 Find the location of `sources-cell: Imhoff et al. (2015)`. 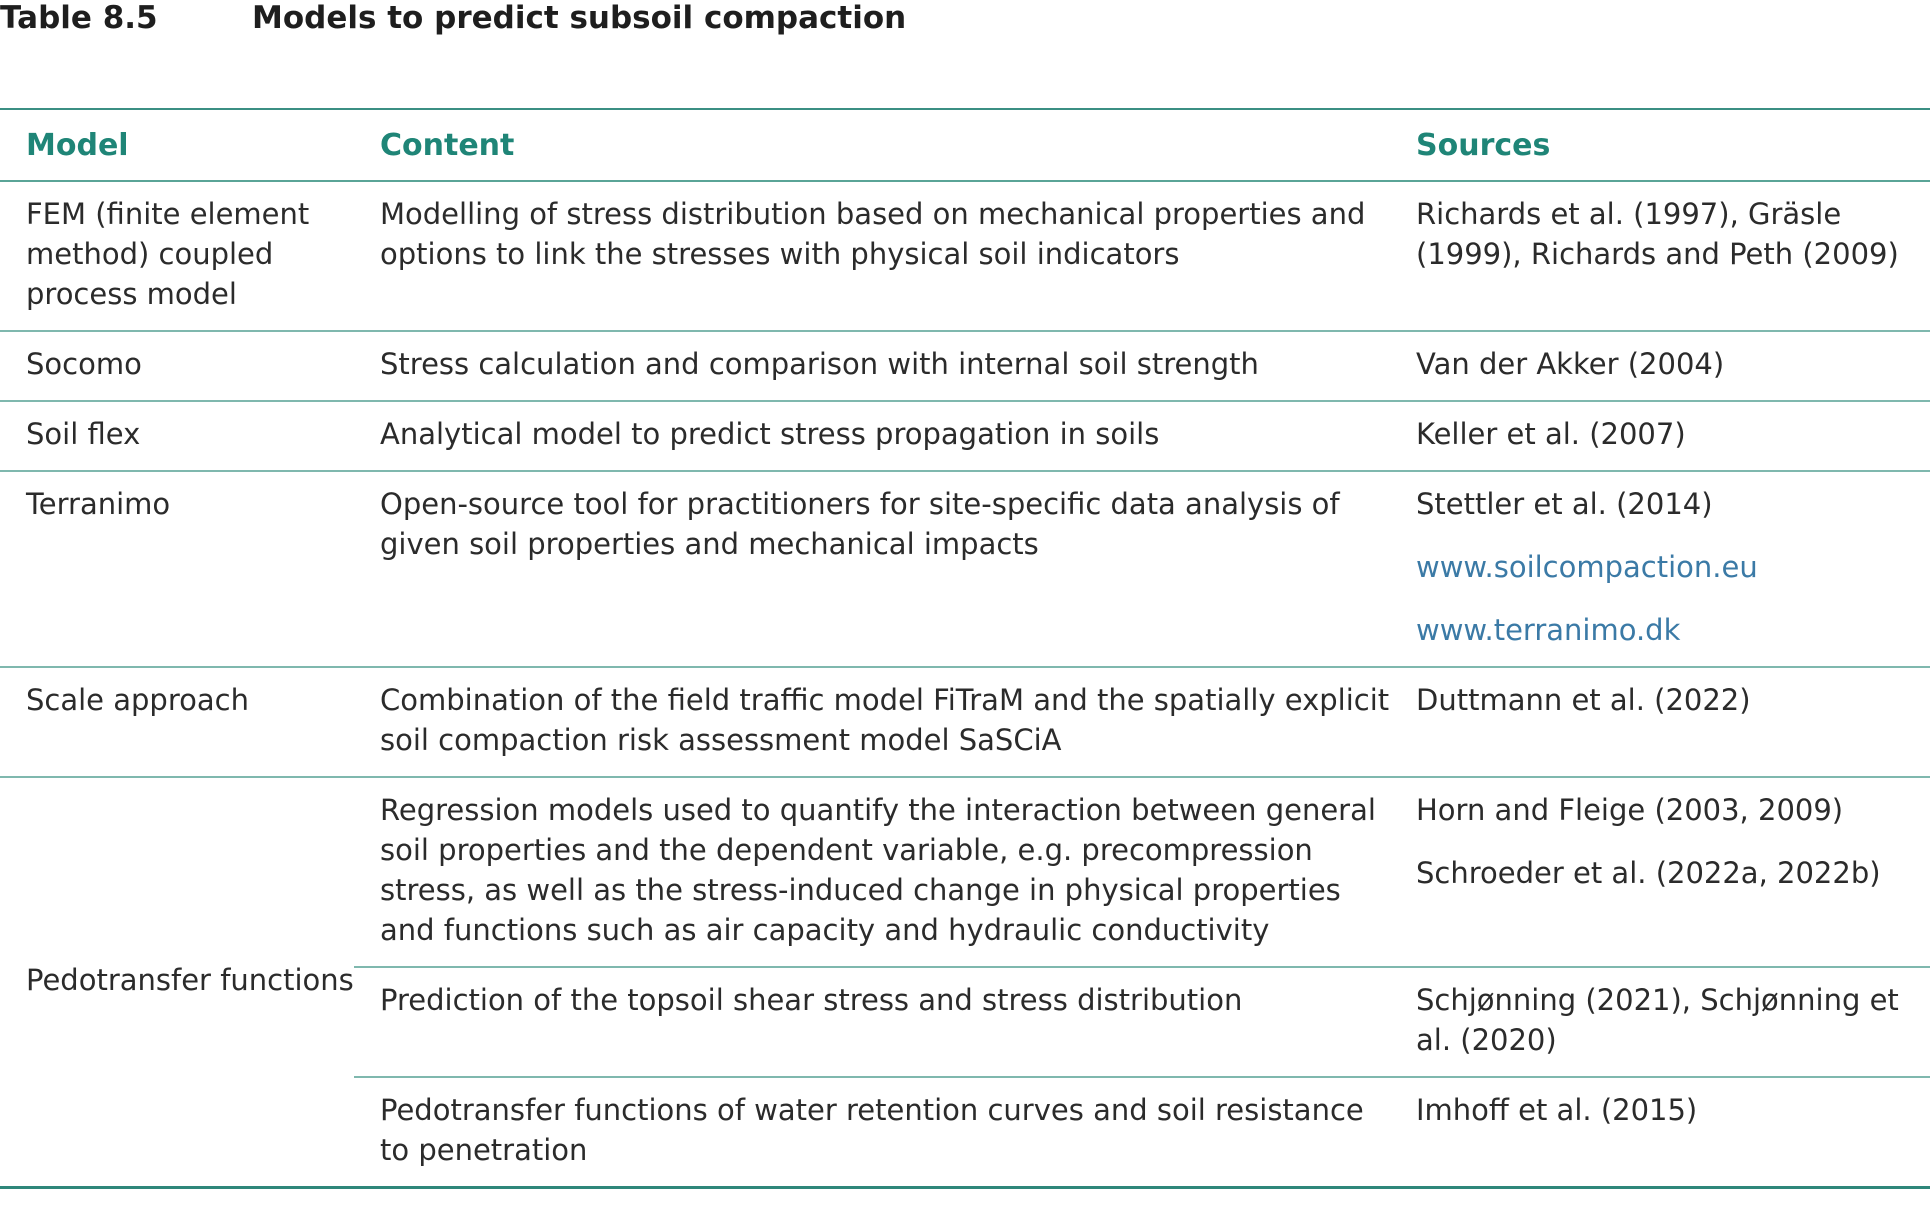

sources-cell: Imhoff et al. (2015) is located at coordinates (1660, 1133).